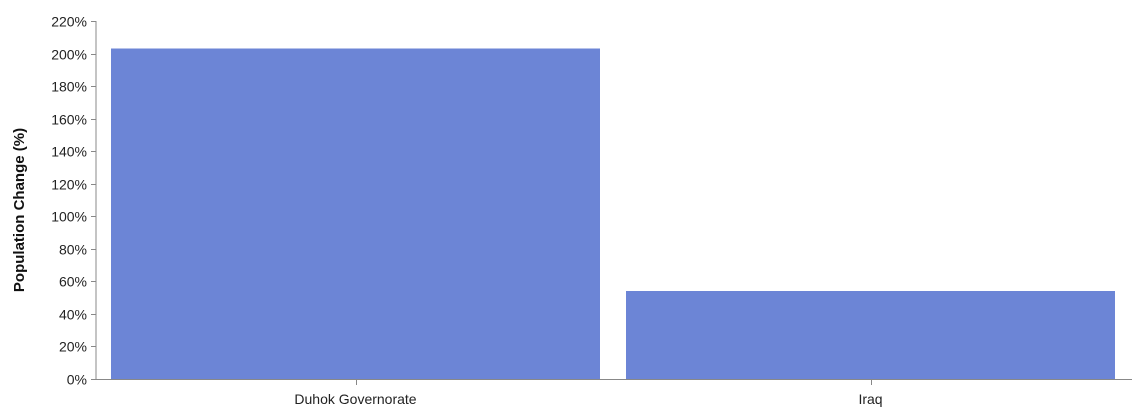 The width and height of the screenshot is (1136, 412). Describe the element at coordinates (77, 380) in the screenshot. I see `y-tick-label: 0%` at that location.